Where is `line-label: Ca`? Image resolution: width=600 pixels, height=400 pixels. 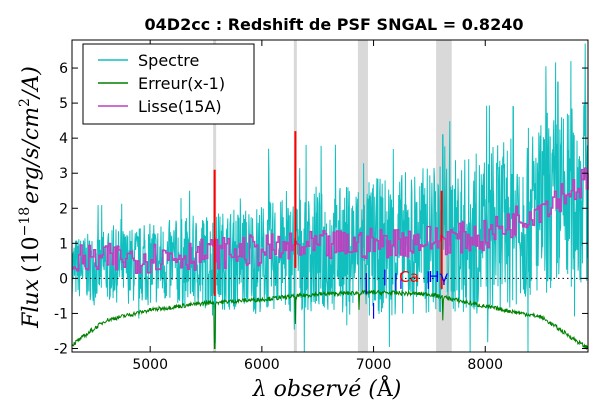
line-label: Ca is located at coordinates (409, 277).